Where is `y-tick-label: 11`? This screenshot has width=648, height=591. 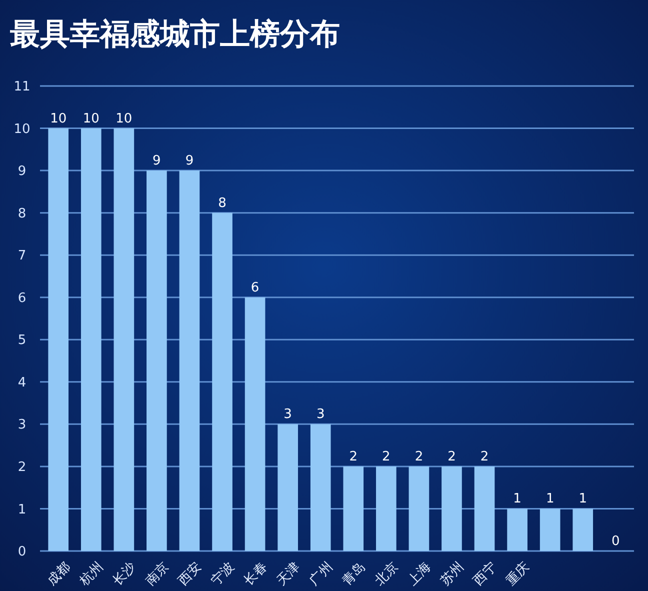 y-tick-label: 11 is located at coordinates (22, 87).